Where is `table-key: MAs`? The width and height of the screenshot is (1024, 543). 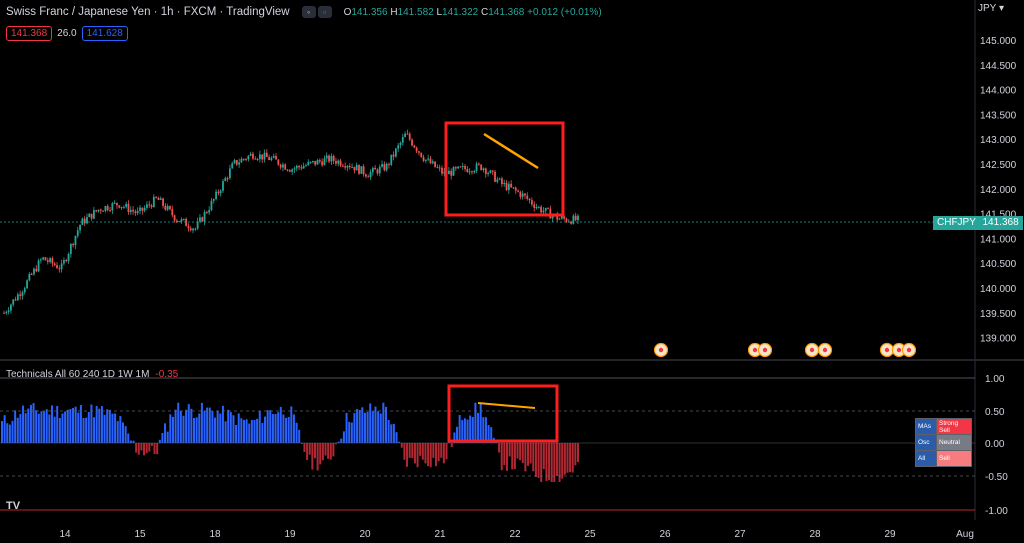 table-key: MAs is located at coordinates (926, 426).